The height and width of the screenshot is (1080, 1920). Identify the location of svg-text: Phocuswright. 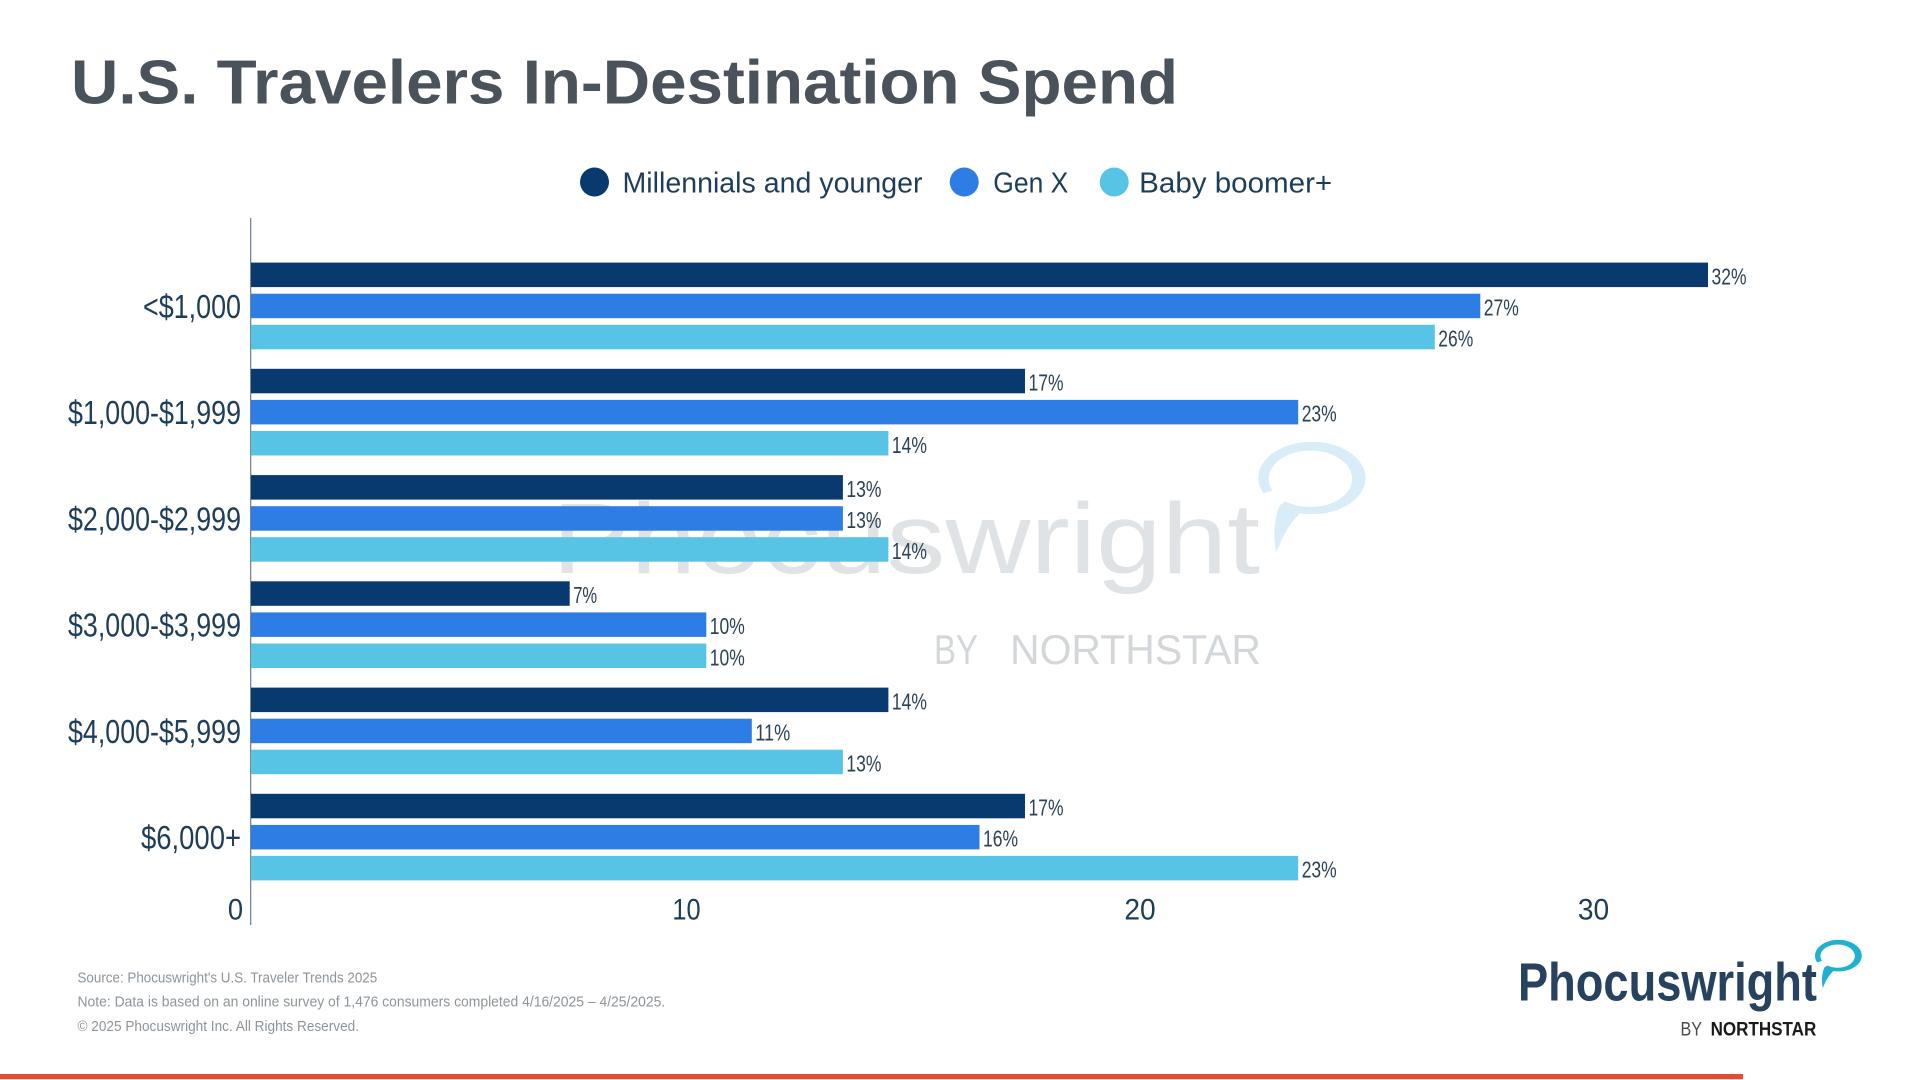
(1667, 983).